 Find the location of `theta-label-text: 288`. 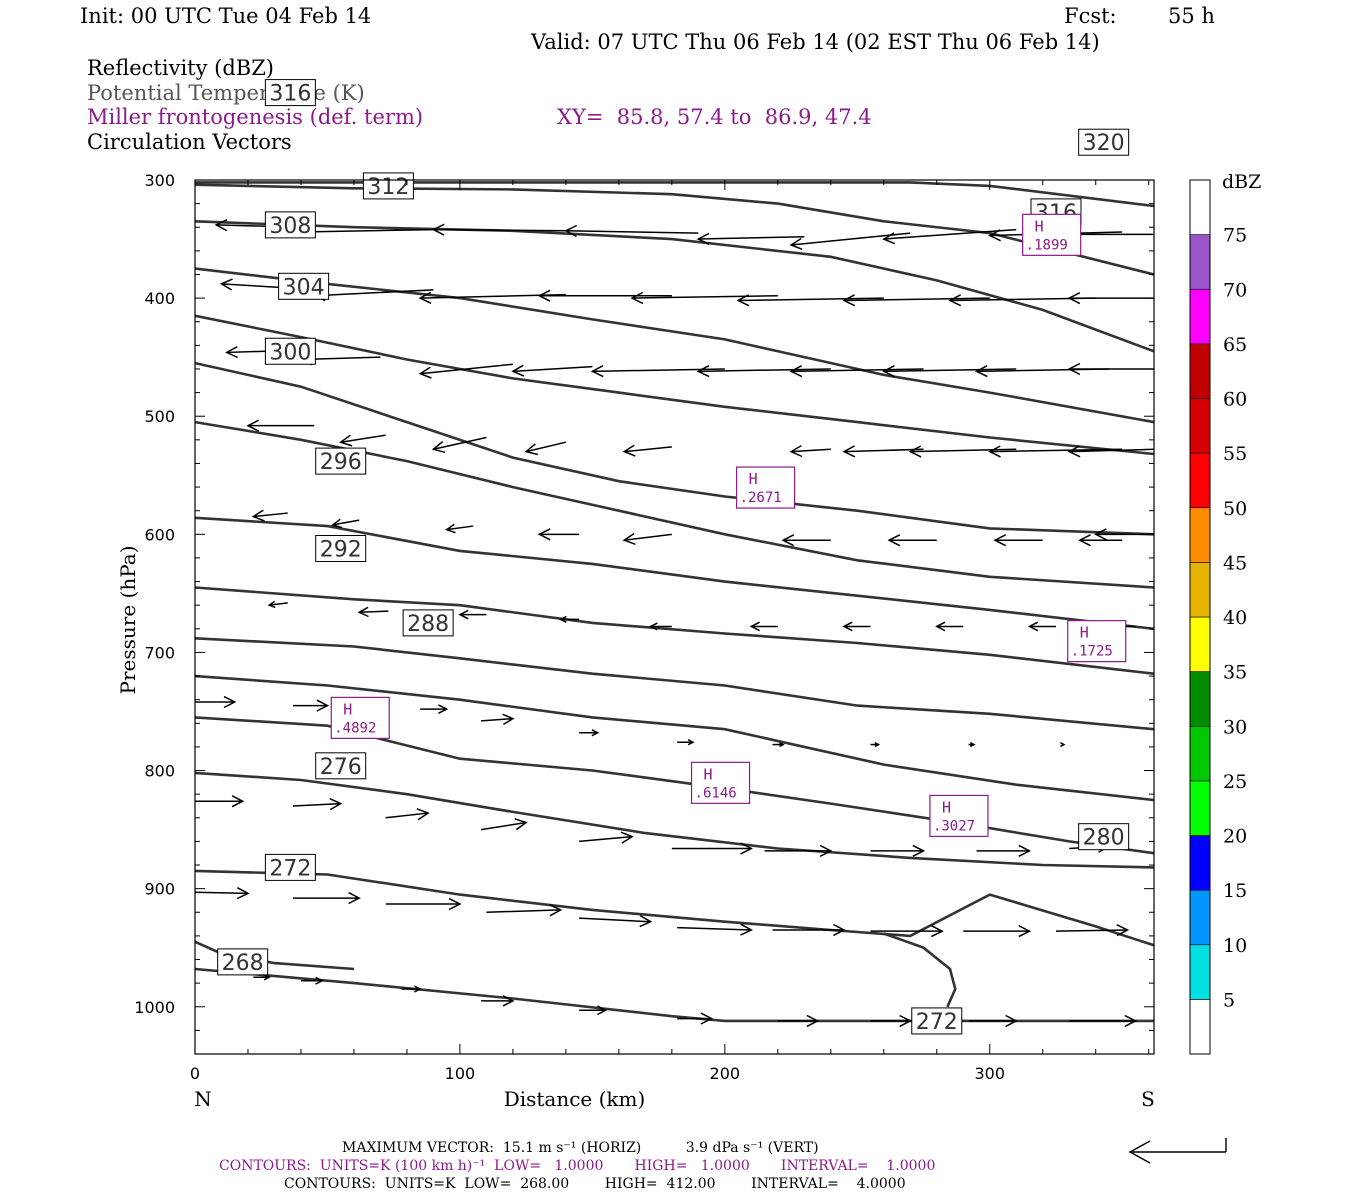

theta-label-text: 288 is located at coordinates (428, 624).